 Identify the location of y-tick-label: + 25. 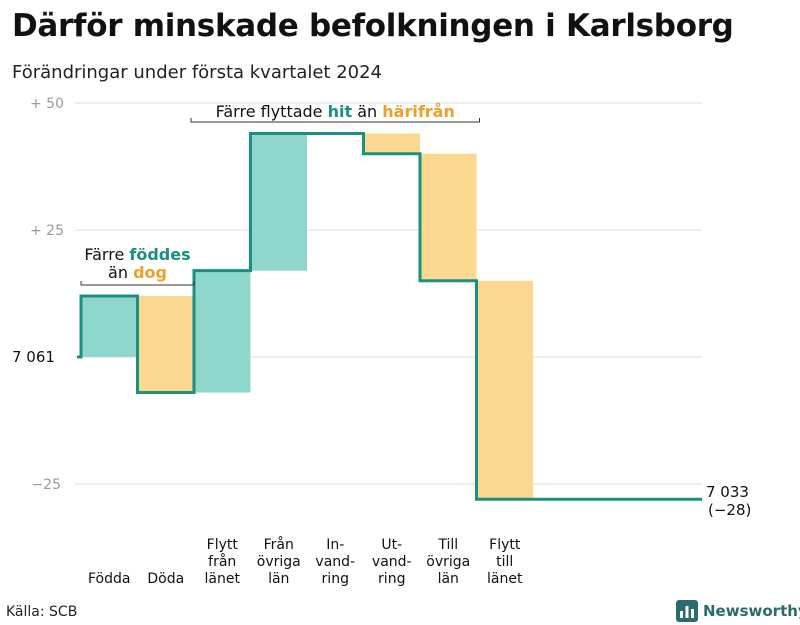
(47, 231).